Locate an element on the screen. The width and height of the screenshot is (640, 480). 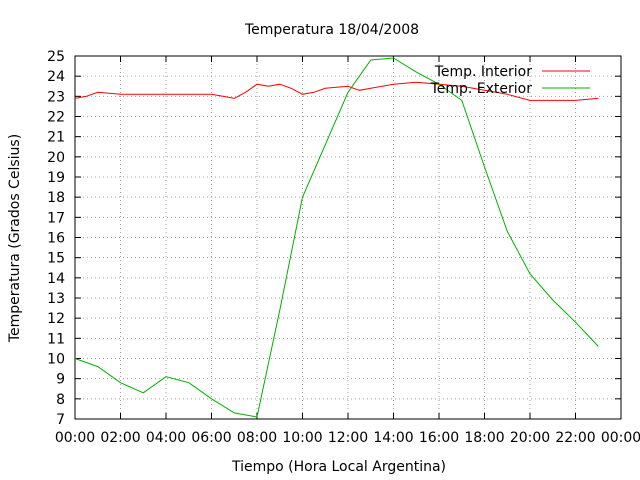
y-tick-label: 21 is located at coordinates (56, 138).